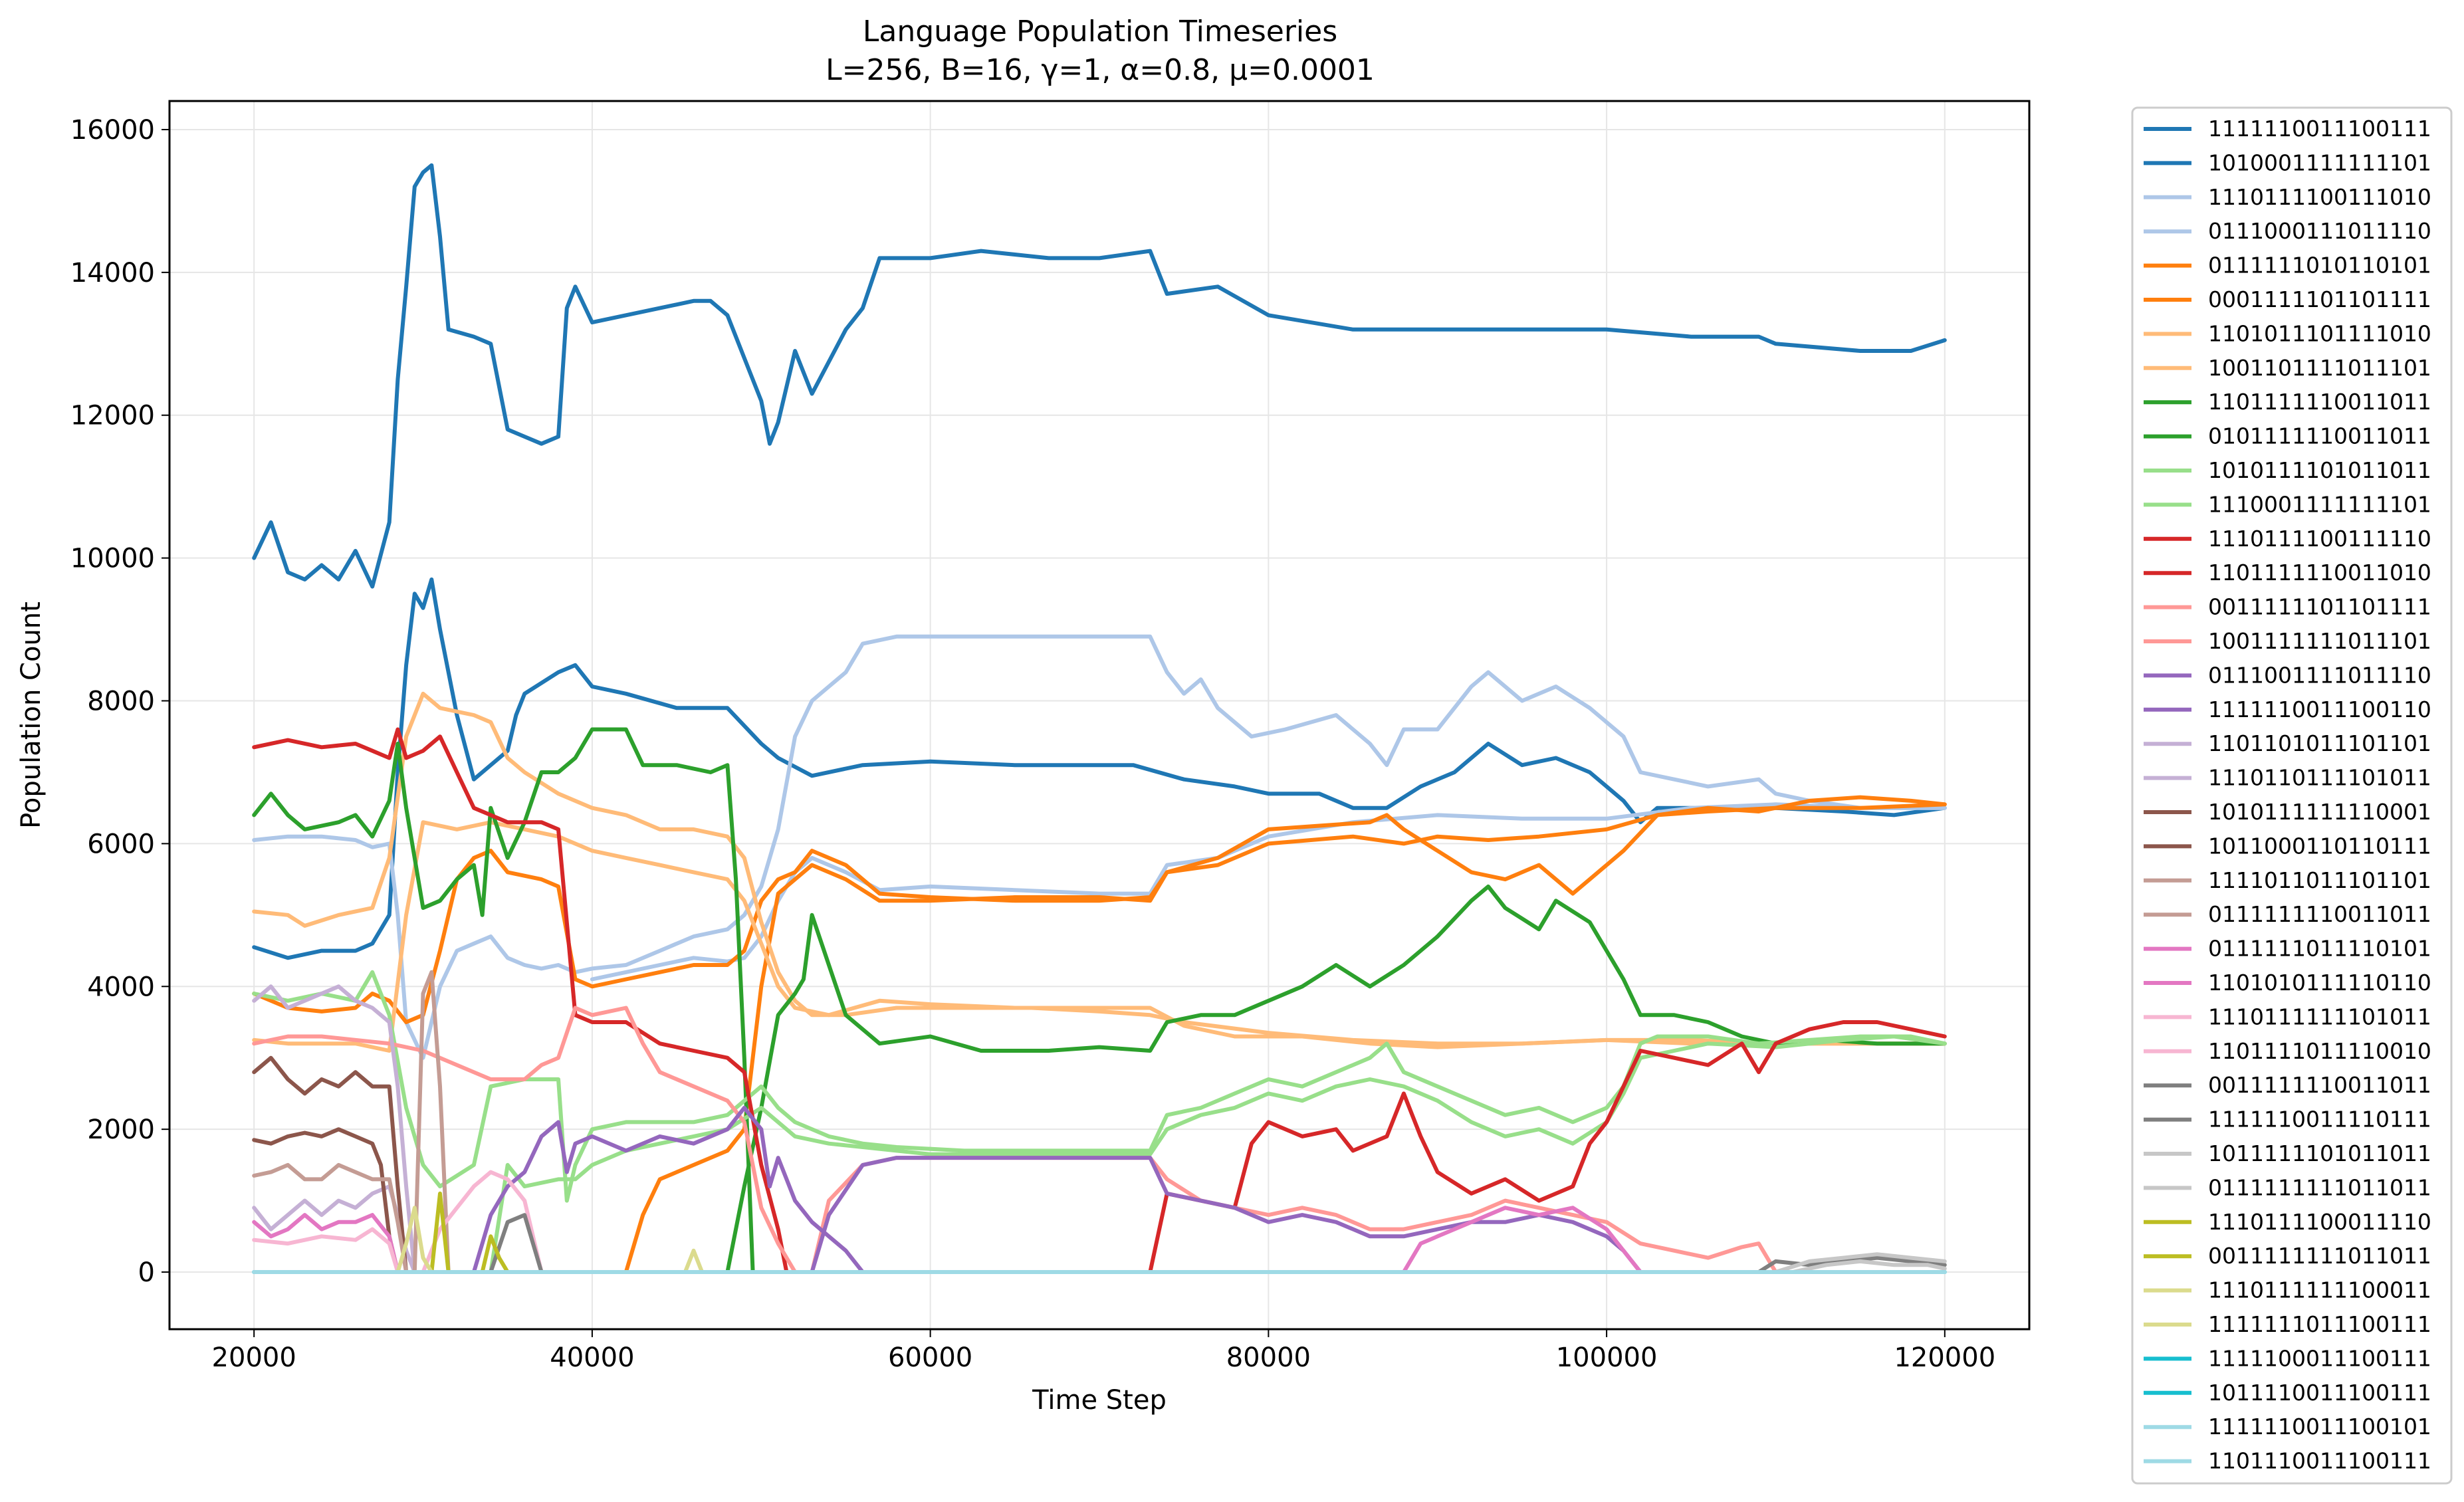 The image size is (2464, 1502). What do you see at coordinates (2319, 436) in the screenshot?
I see `legend-label: 0101111110011011` at bounding box center [2319, 436].